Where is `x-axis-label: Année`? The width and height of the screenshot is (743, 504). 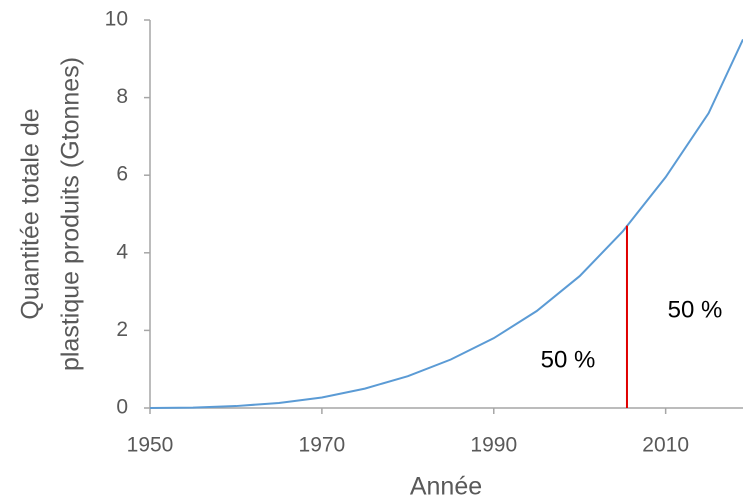 x-axis-label: Année is located at coordinates (446, 487).